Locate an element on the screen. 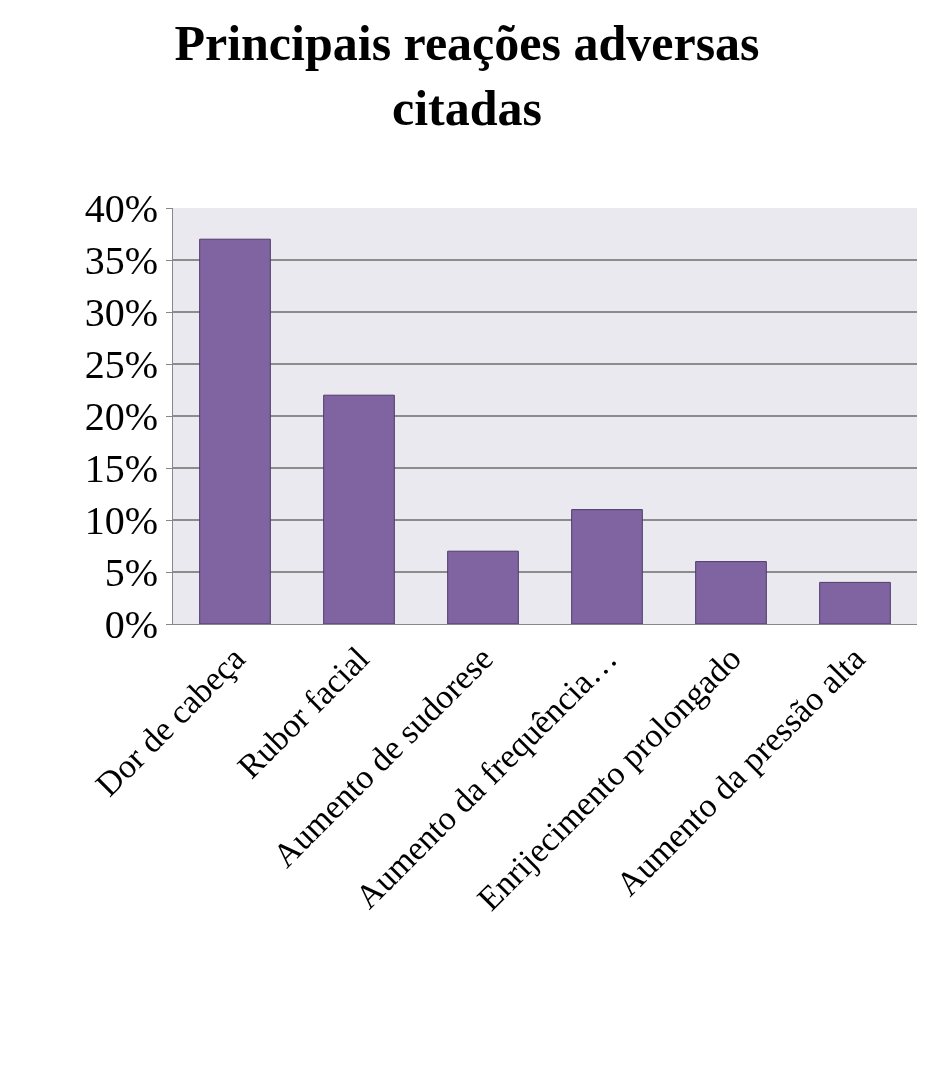 This screenshot has height=1088, width=934. chart-title: Principais reações adversas citadas is located at coordinates (467, 75).